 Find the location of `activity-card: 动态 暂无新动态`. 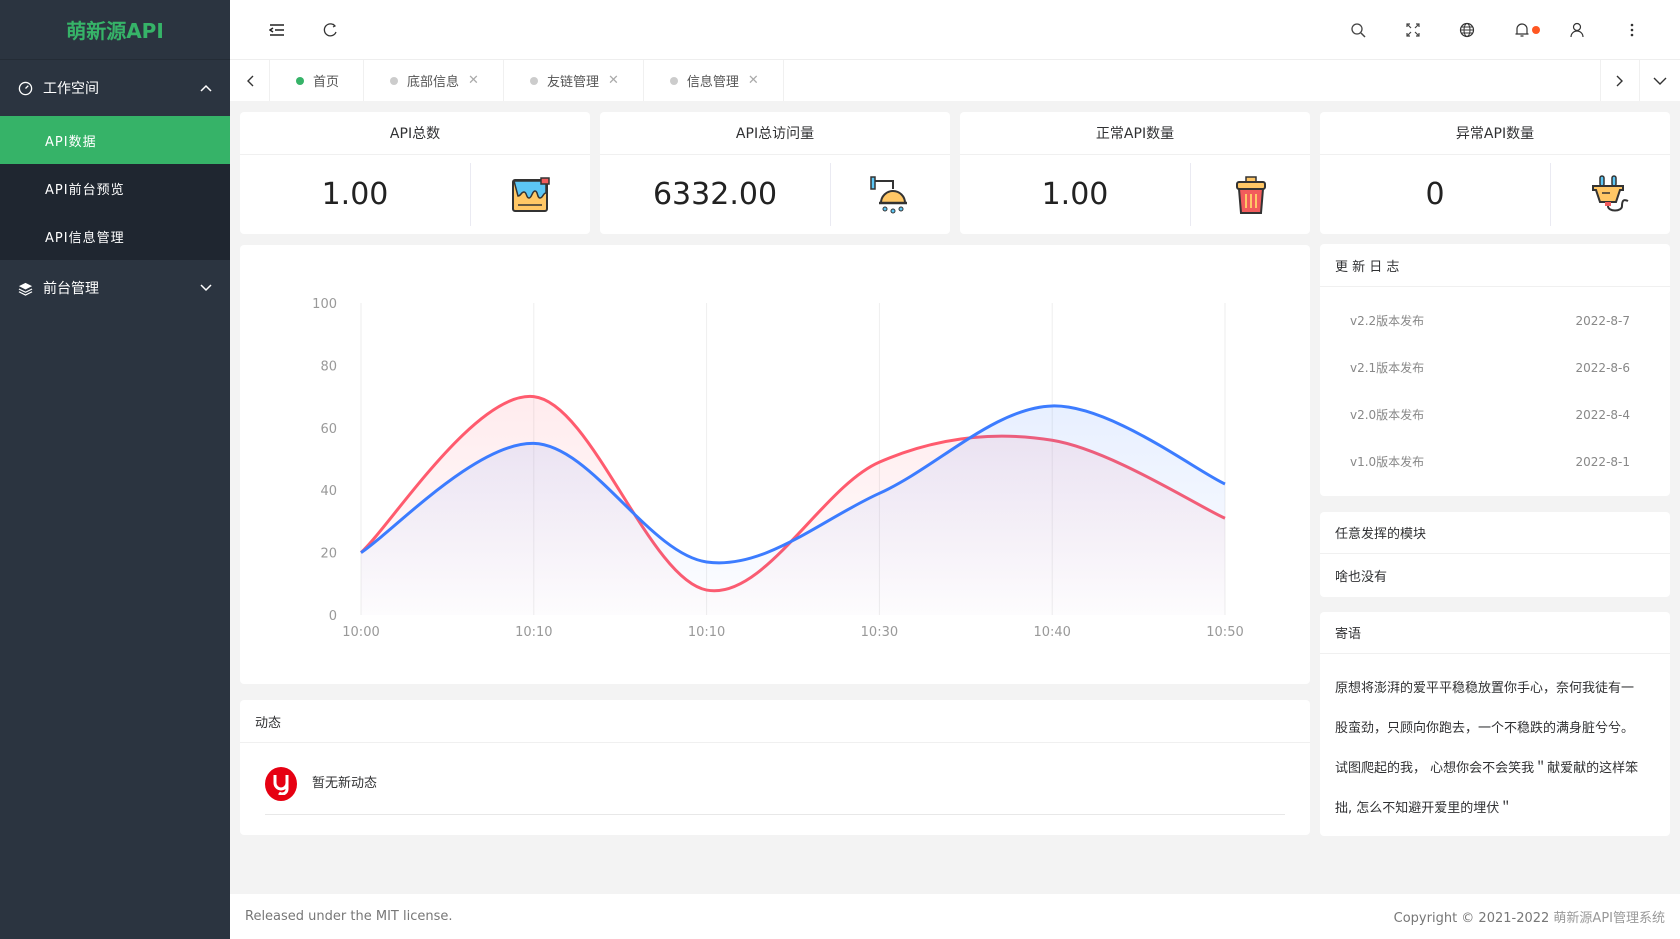

activity-card: 动态 暂无新动态 is located at coordinates (775, 767).